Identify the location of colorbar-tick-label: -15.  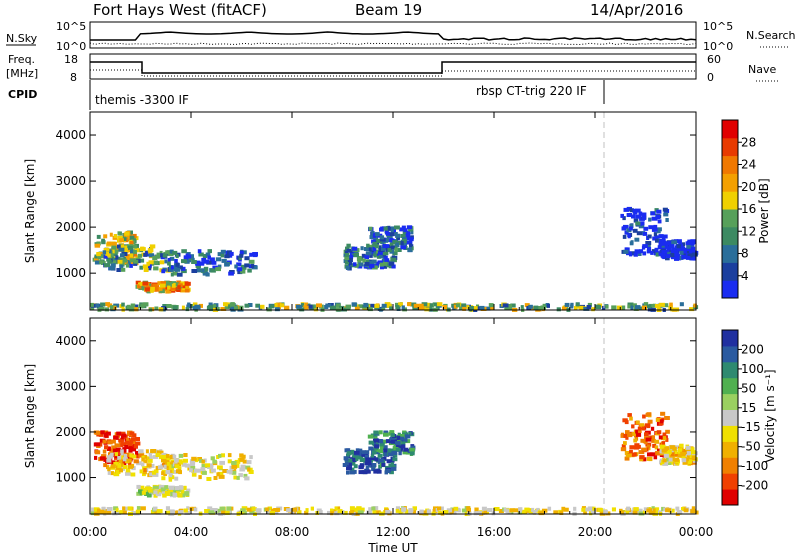
(751, 427).